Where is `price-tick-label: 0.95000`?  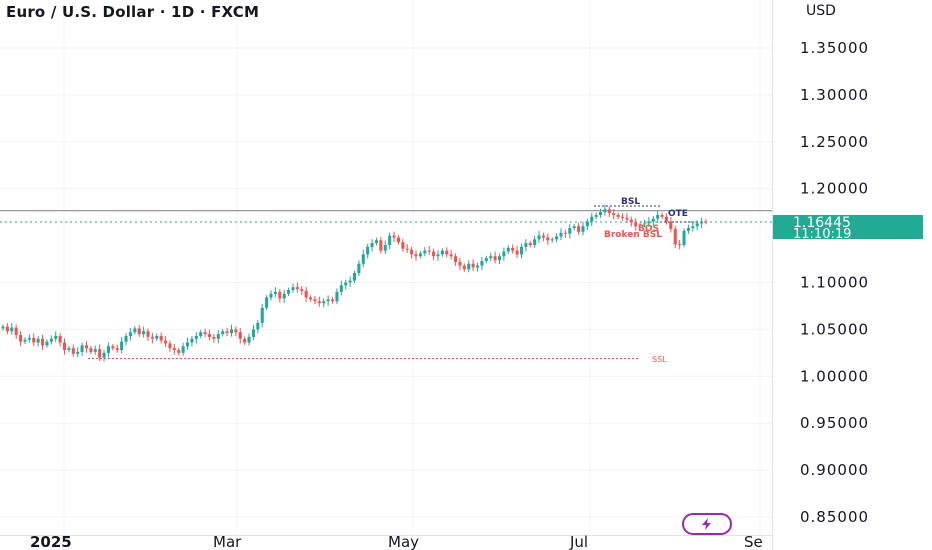 price-tick-label: 0.95000 is located at coordinates (834, 423).